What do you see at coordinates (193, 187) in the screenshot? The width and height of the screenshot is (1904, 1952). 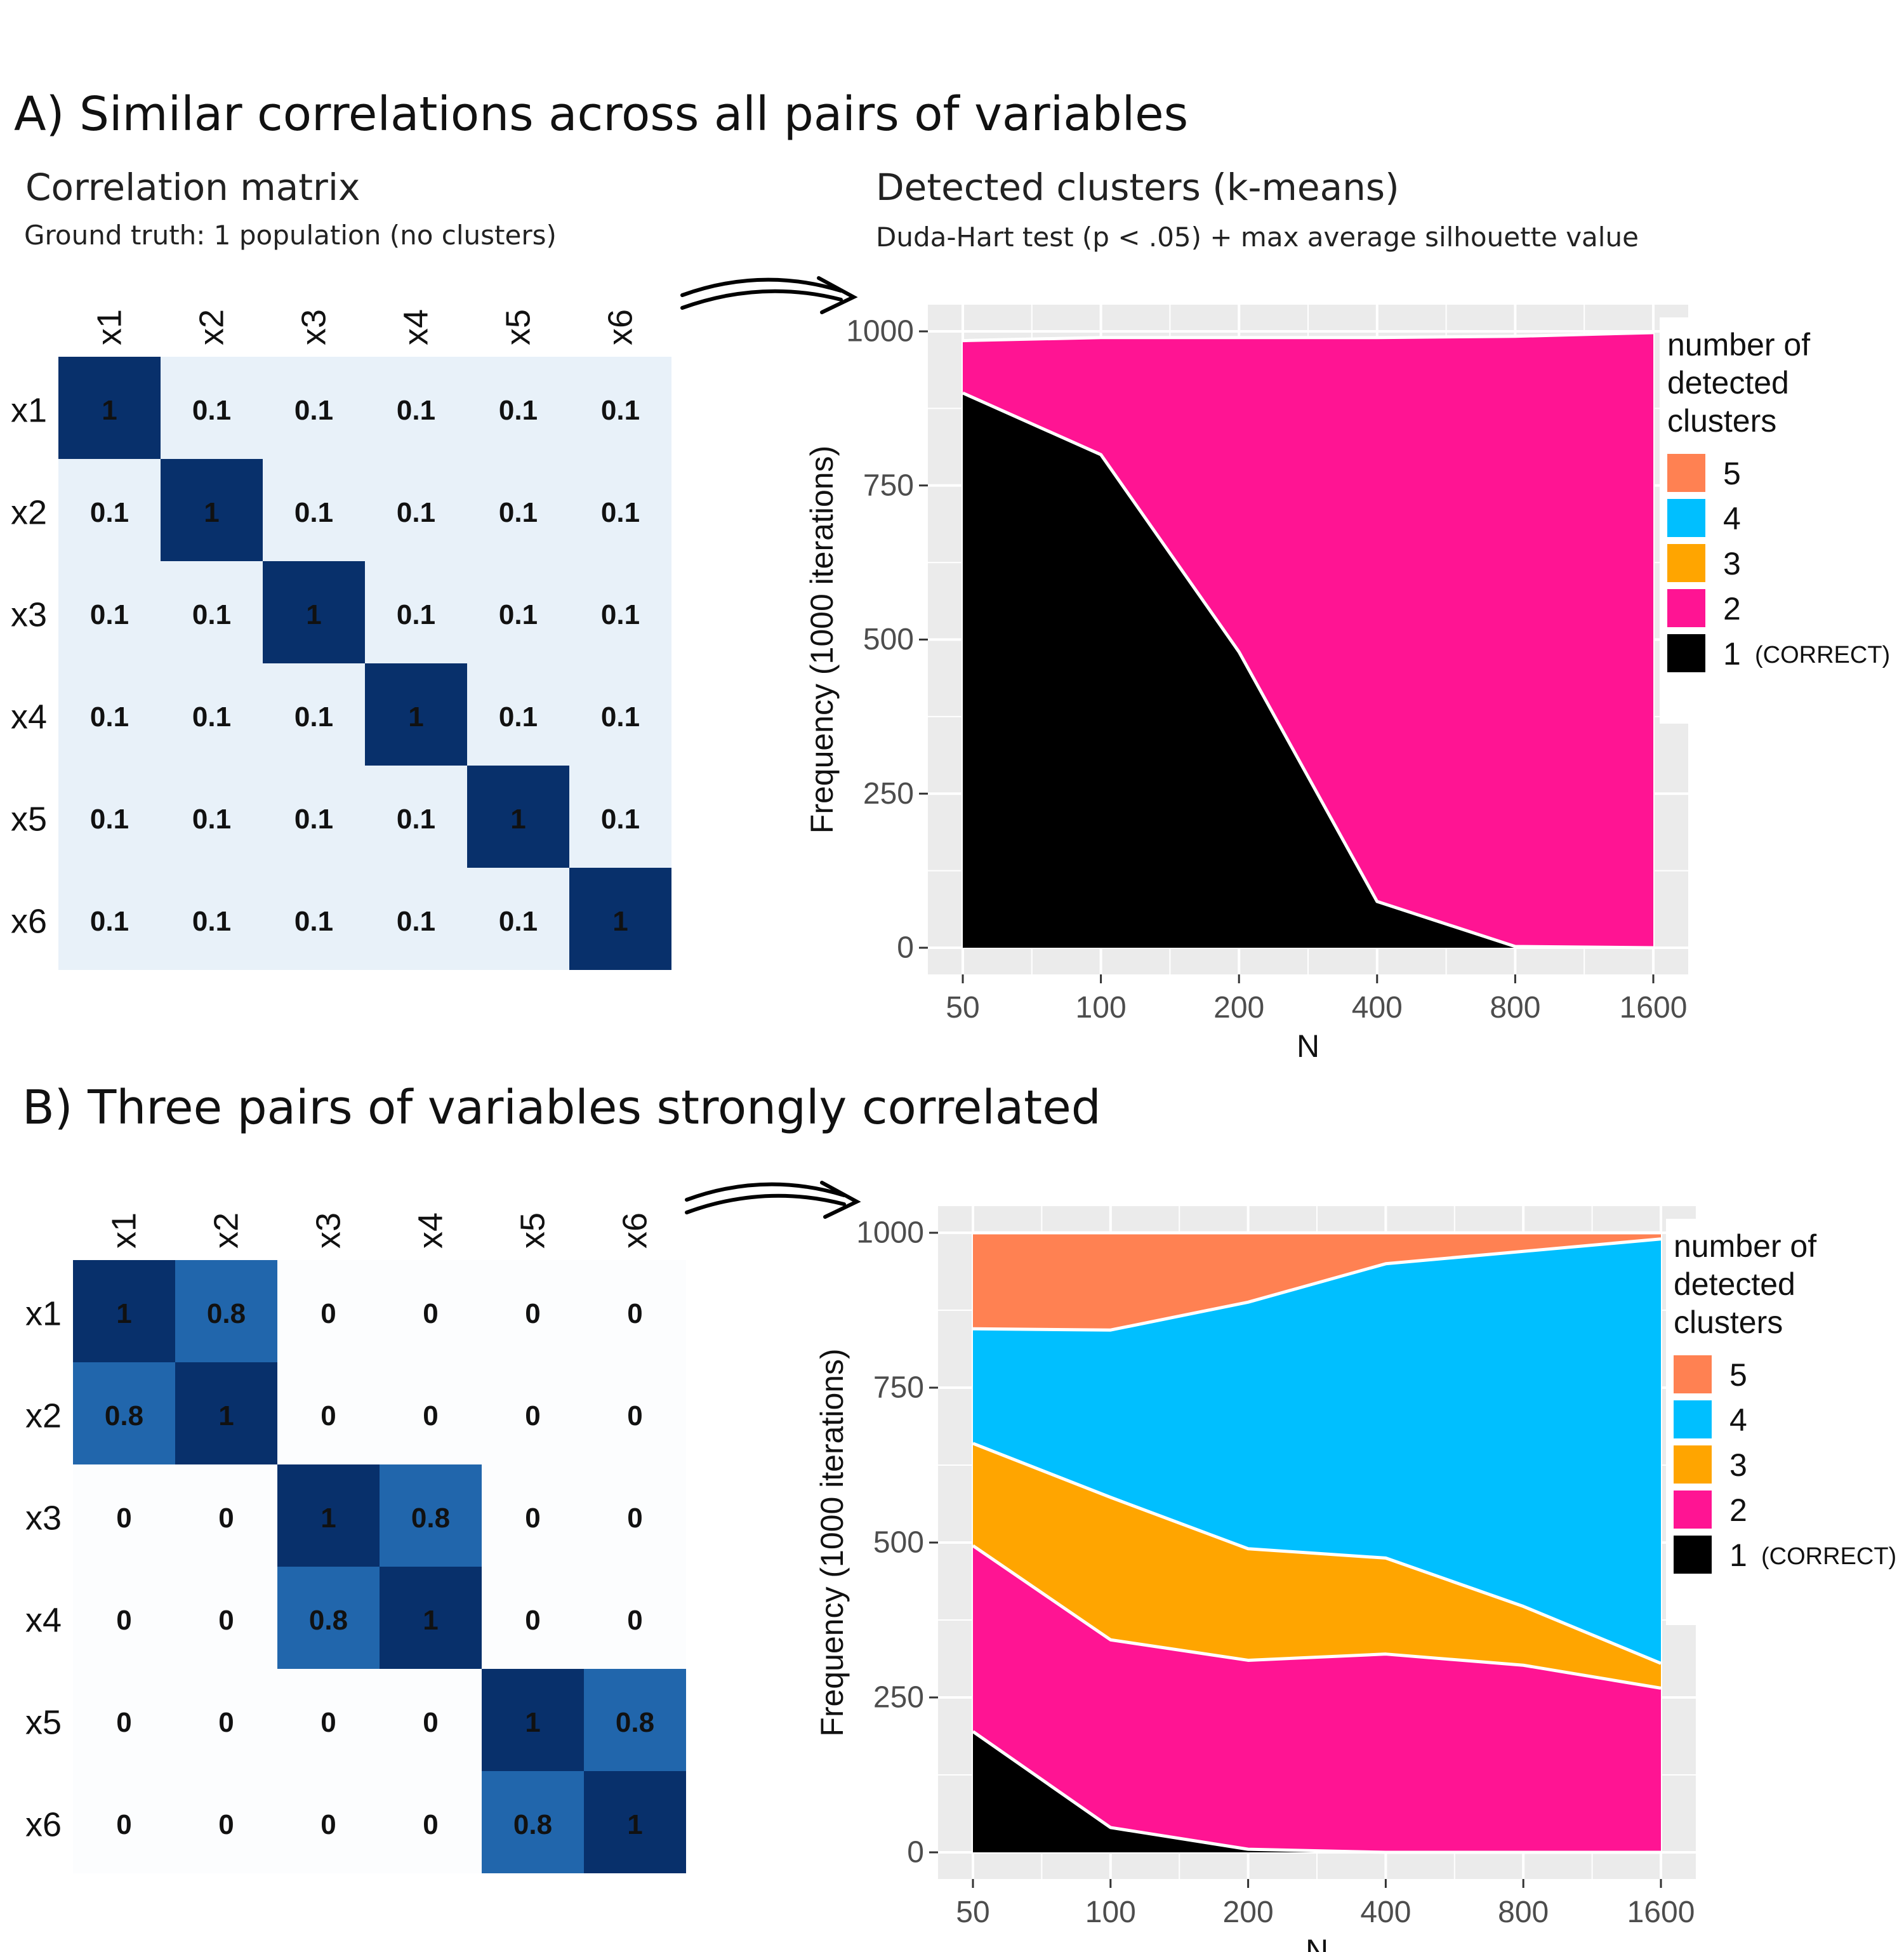 I see `matrix-a-title: Correlation matrix` at bounding box center [193, 187].